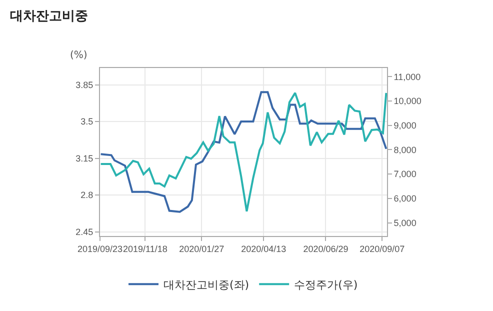  What do you see at coordinates (201, 249) in the screenshot?
I see `x-tick-label: 2020/01/27` at bounding box center [201, 249].